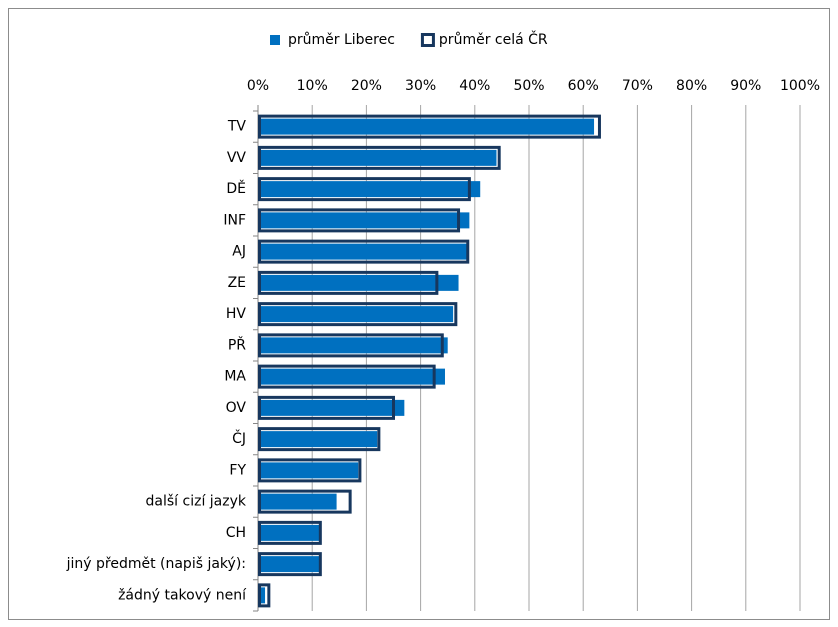 The height and width of the screenshot is (627, 838). Describe the element at coordinates (637, 86) in the screenshot. I see `x-tick-label: 70%` at that location.